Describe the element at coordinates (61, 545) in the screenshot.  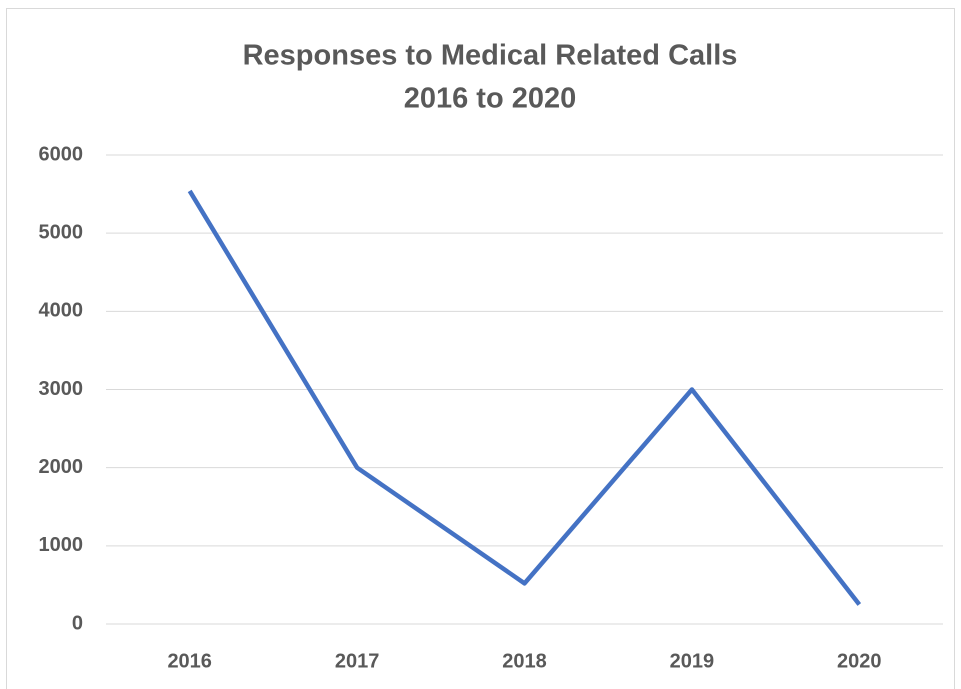
I see `y-tick-label: 1000` at that location.